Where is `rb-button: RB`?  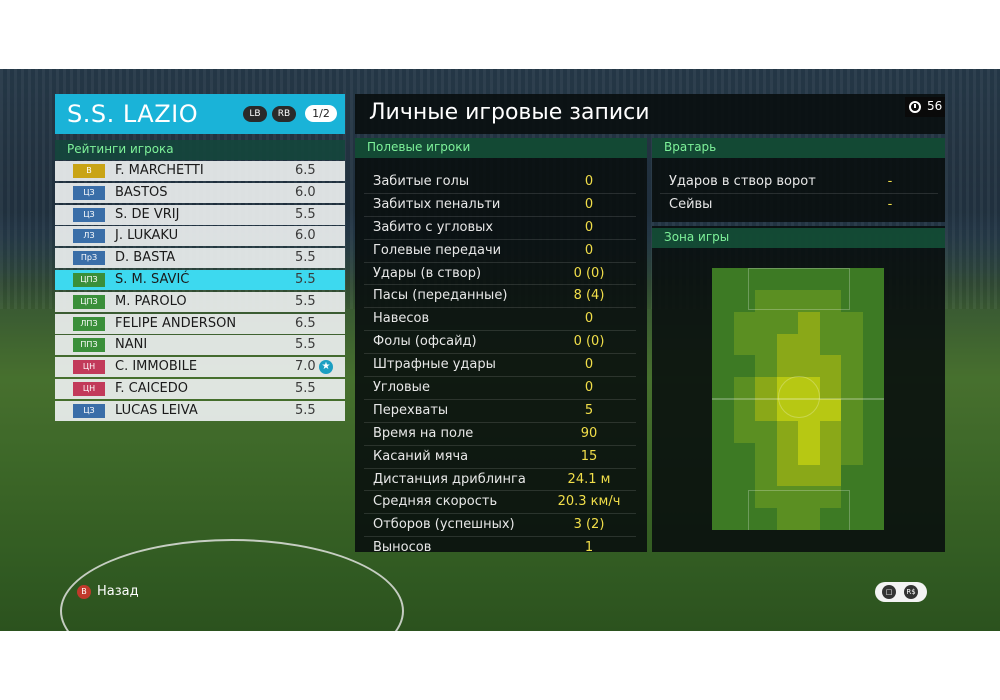
rb-button: RB is located at coordinates (284, 114).